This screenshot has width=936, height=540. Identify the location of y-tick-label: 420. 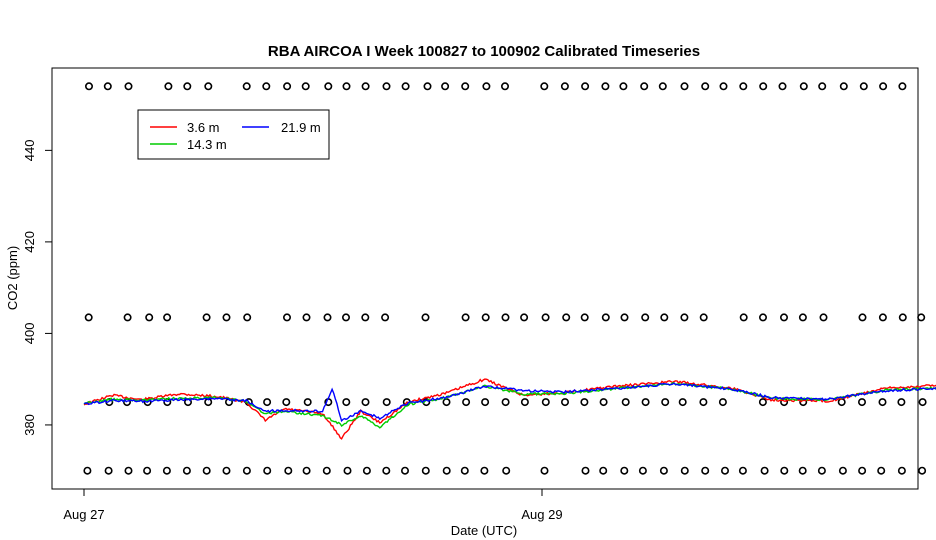
(29, 242).